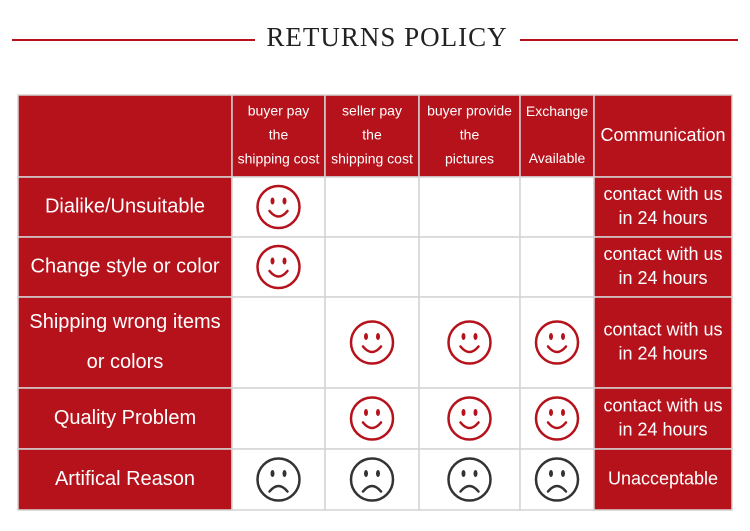 The width and height of the screenshot is (750, 531). I want to click on title: RETURNS POLICY, so click(386, 37).